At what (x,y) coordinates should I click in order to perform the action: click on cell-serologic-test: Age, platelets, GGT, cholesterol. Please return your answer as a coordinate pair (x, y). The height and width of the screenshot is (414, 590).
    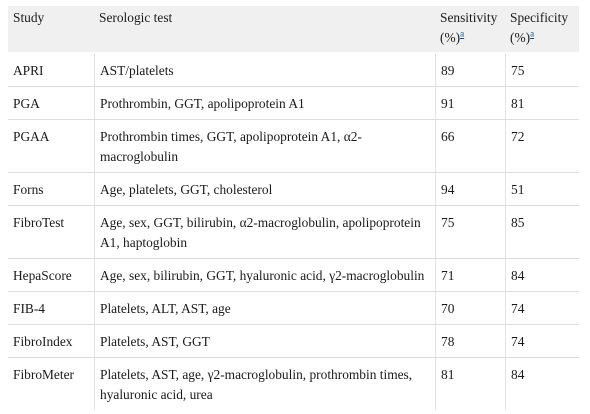
    Looking at the image, I should click on (264, 189).